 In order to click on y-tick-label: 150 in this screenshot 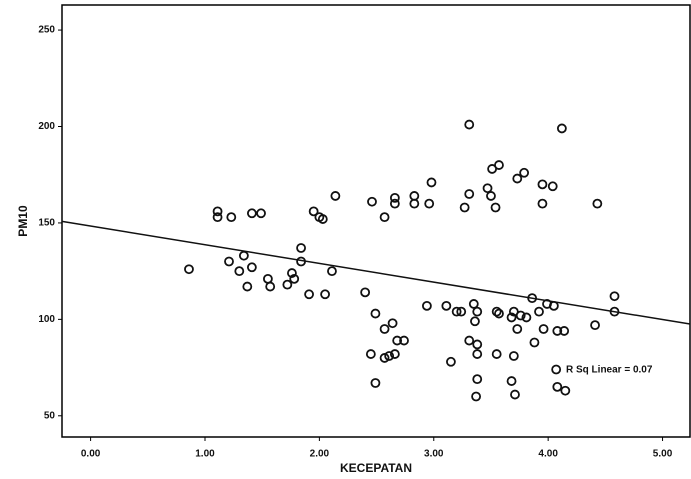, I will do `click(46, 223)`.